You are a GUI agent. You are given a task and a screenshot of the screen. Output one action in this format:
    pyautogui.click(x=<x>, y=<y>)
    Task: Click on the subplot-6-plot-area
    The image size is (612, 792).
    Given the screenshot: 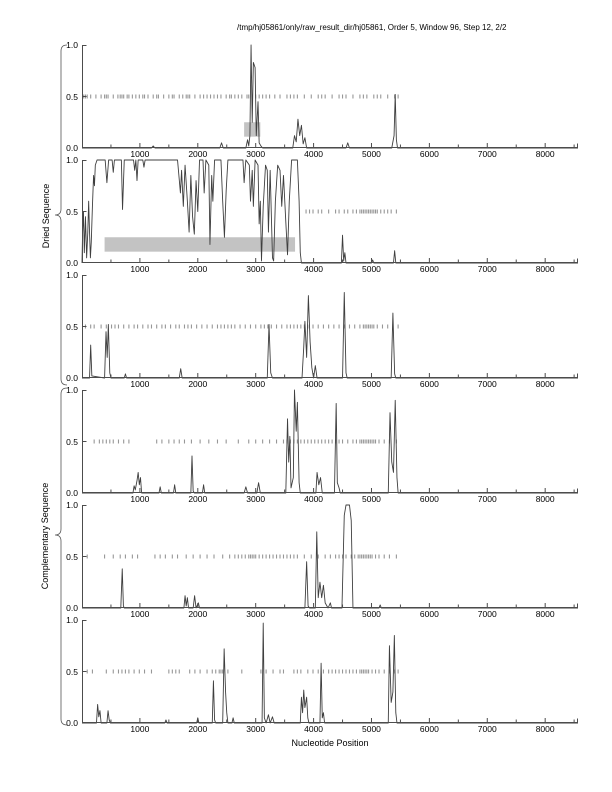 What is the action you would take?
    pyautogui.click(x=330, y=672)
    